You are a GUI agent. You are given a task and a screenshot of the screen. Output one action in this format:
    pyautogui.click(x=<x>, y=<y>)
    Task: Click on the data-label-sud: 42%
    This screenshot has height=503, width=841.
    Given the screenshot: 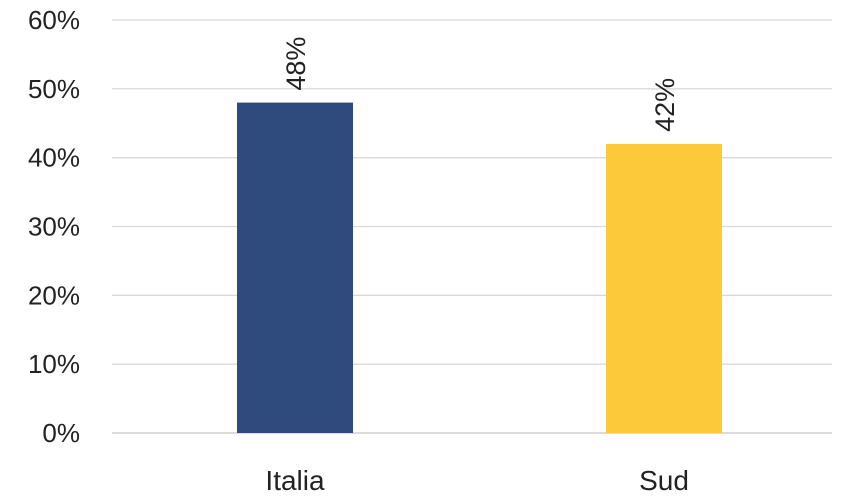 What is the action you would take?
    pyautogui.click(x=665, y=105)
    